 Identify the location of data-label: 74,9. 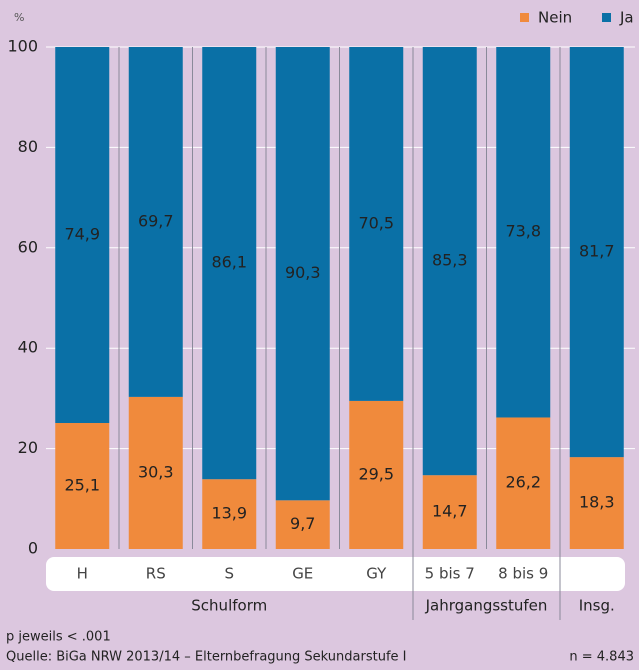
(82, 233).